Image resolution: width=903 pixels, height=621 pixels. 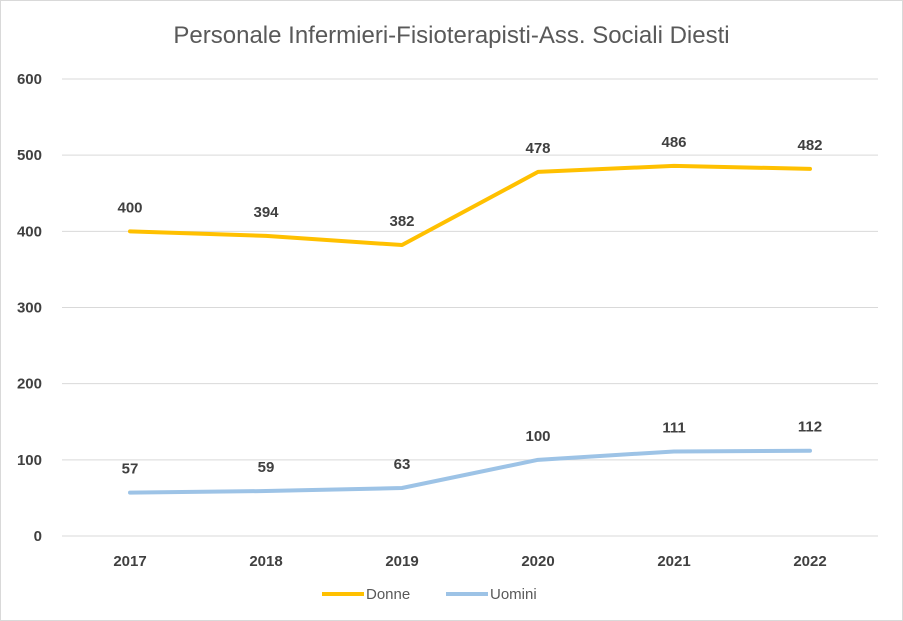 I want to click on data-label: 394, so click(x=266, y=212).